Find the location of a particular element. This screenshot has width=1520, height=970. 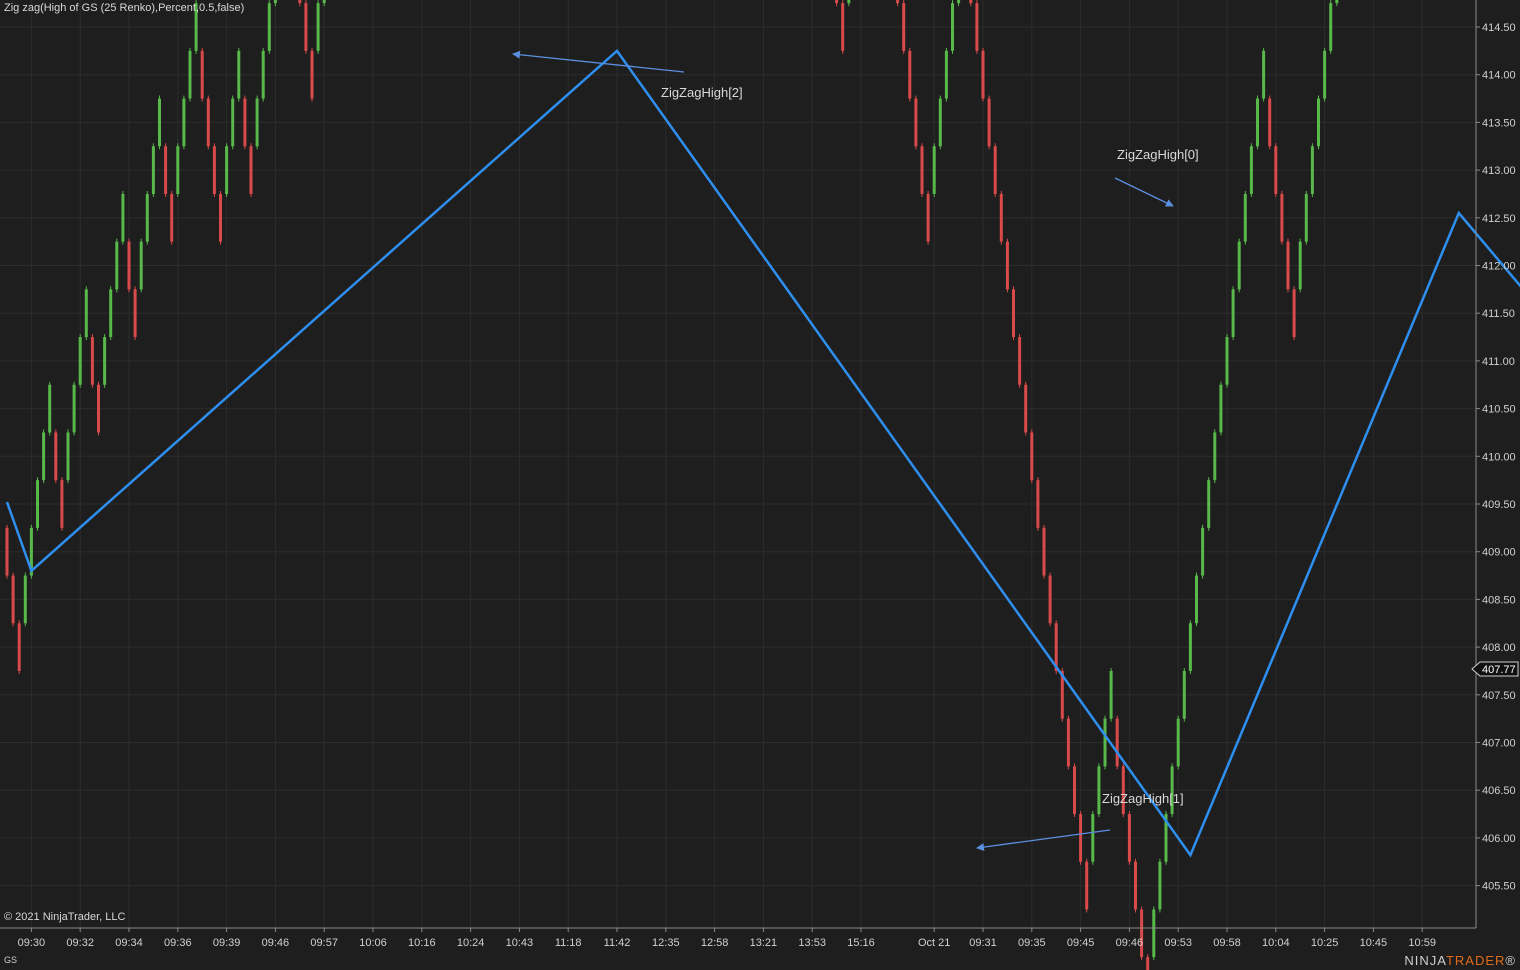

annotation-zigzaghigh-1-arrow is located at coordinates (1043, 840).